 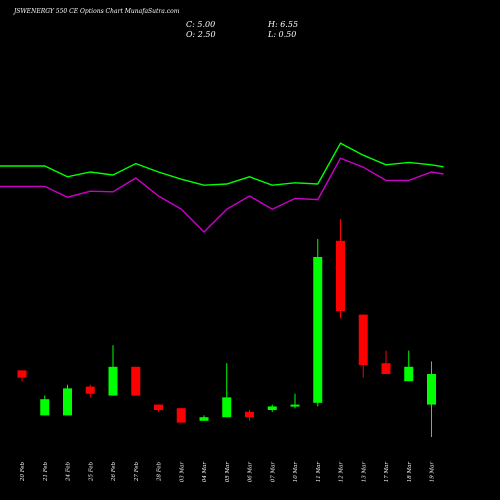 I want to click on open-readout: O: 2.50, so click(x=201, y=34).